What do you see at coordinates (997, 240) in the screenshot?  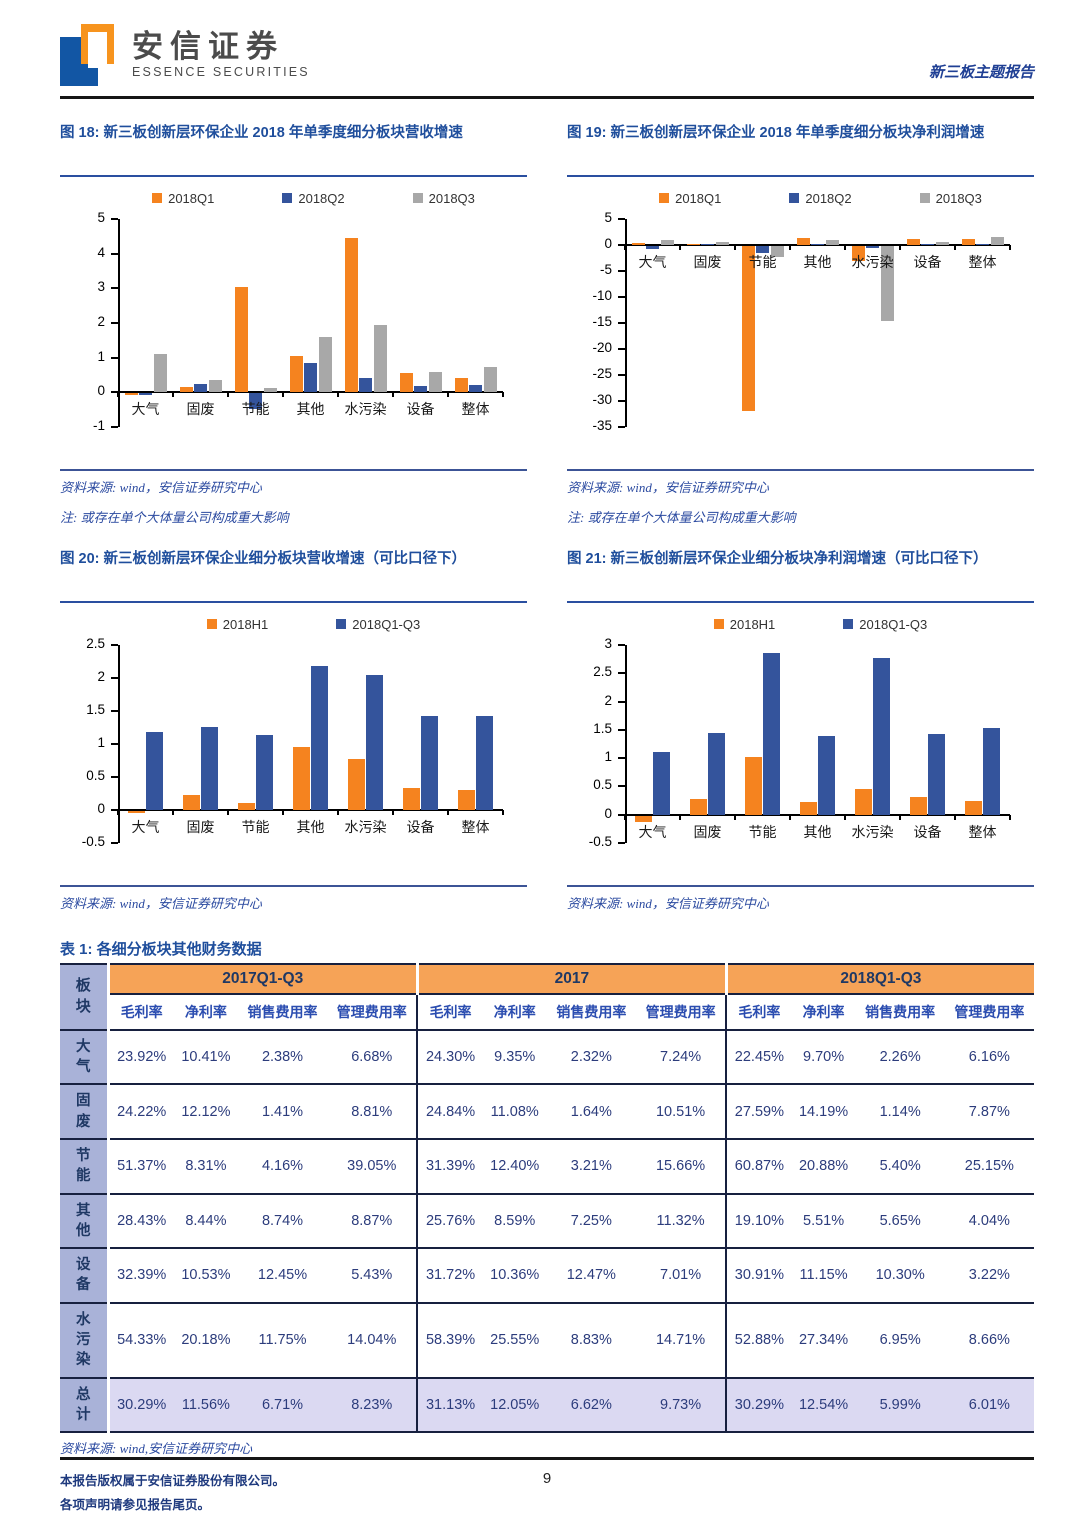 I see `bar-2018Q3-整体` at bounding box center [997, 240].